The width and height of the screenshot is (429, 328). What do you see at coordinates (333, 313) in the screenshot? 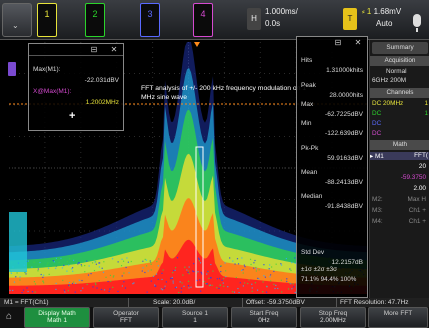
I see `softkey-label: Stop Freq` at bounding box center [333, 313].